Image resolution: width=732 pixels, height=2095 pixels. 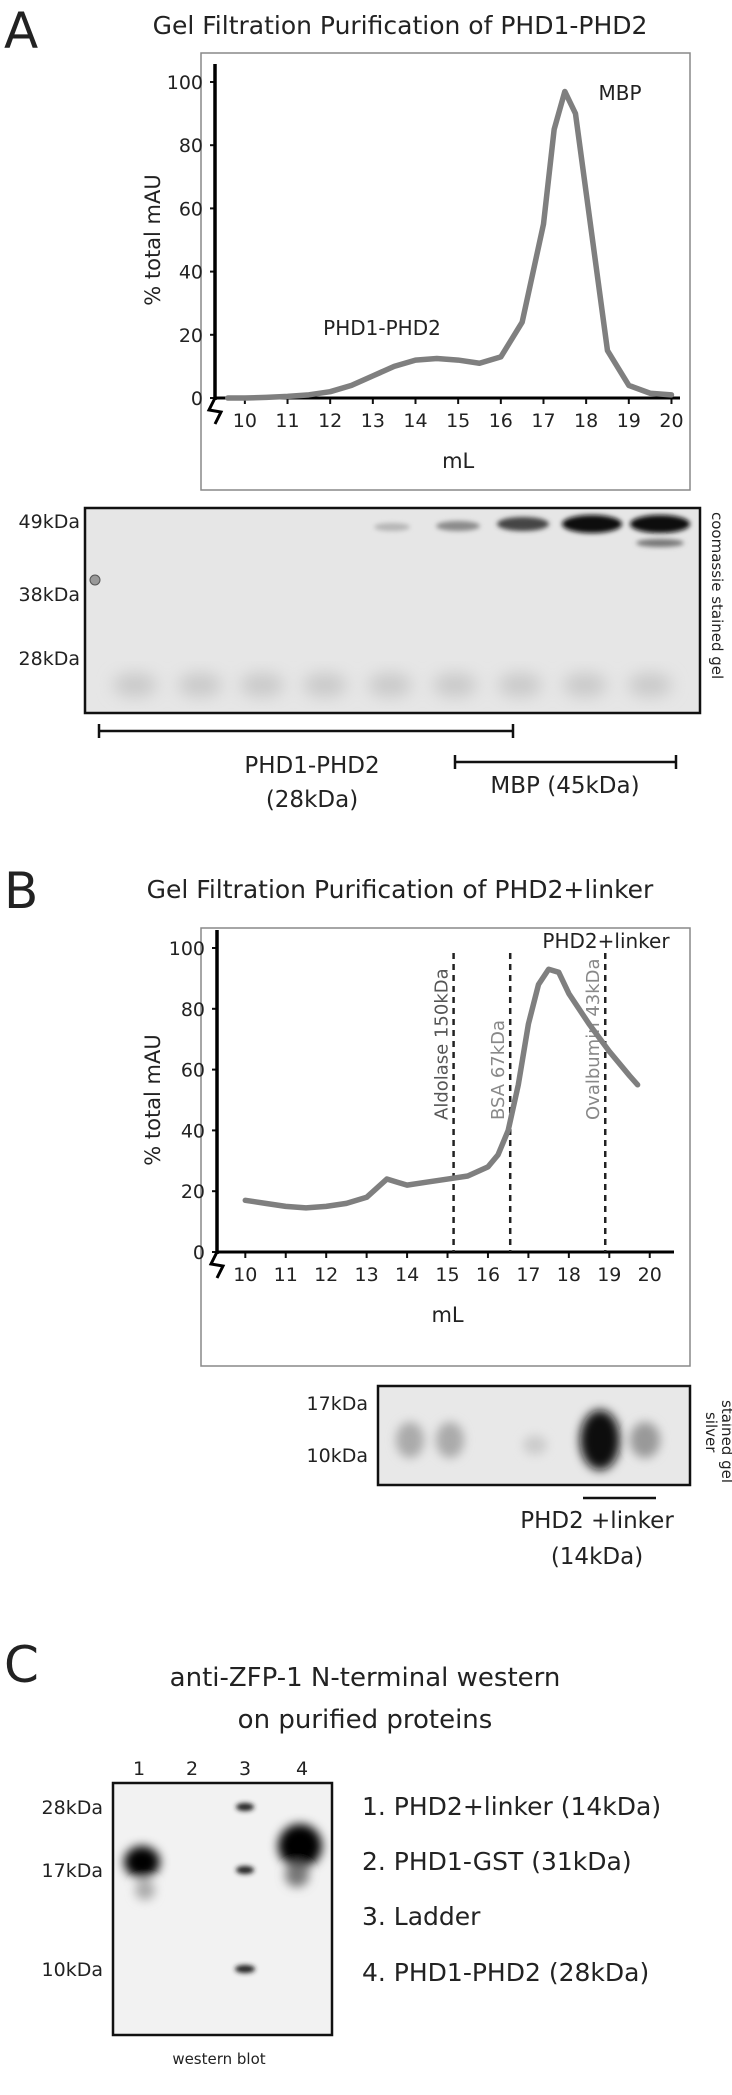 I want to click on annotation: MBP, so click(x=619, y=93).